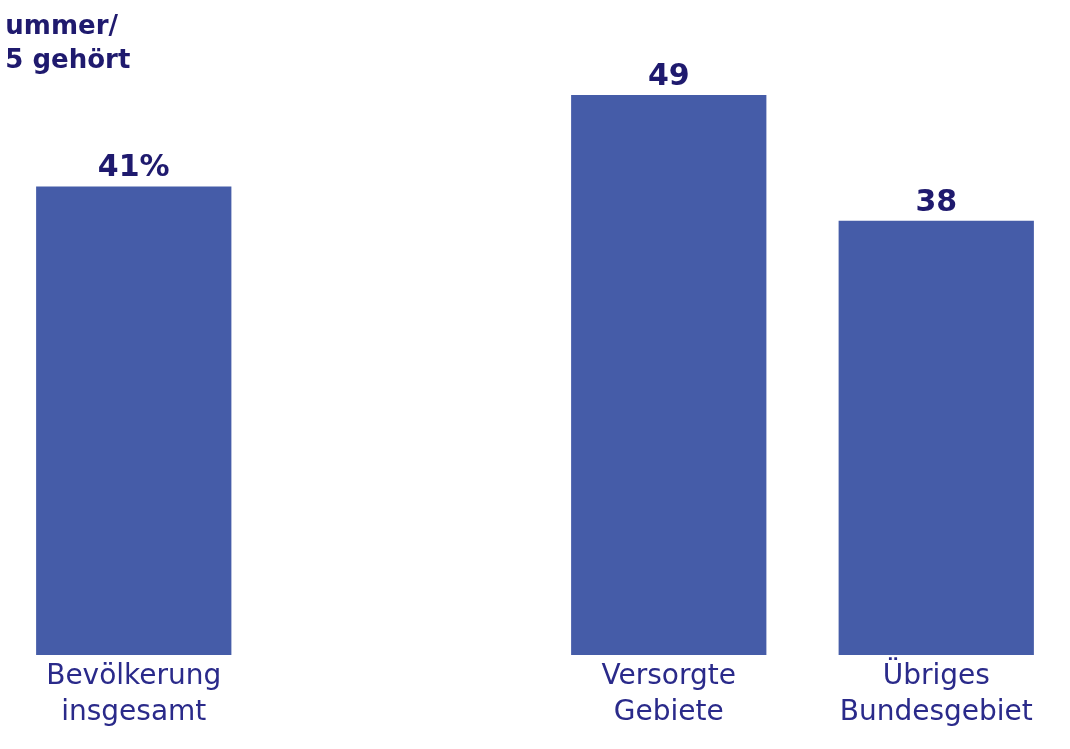  What do you see at coordinates (134, 693) in the screenshot?
I see `x-tick-label: Bevölkerung insgesamt` at bounding box center [134, 693].